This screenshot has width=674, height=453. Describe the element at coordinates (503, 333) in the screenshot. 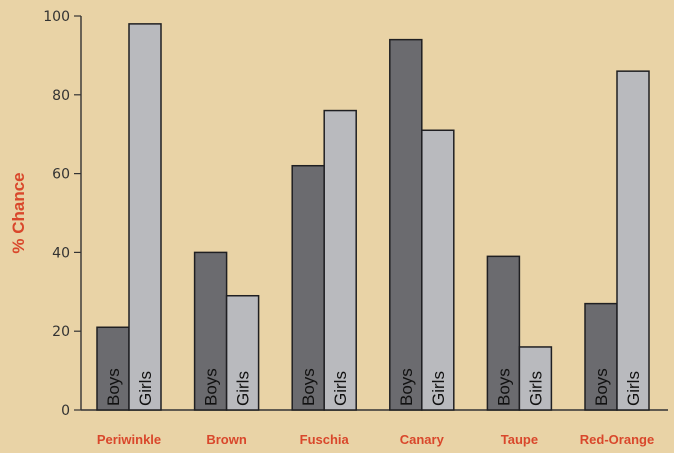

I see `bar-boys-taupe` at that location.